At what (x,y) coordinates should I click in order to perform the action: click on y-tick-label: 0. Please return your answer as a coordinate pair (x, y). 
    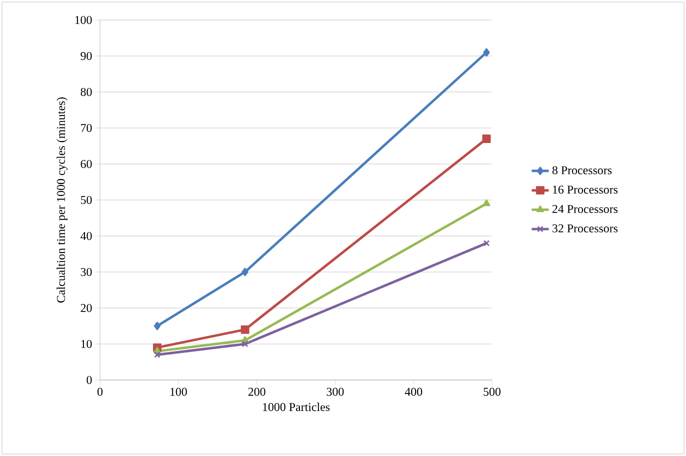
    Looking at the image, I should click on (89, 380).